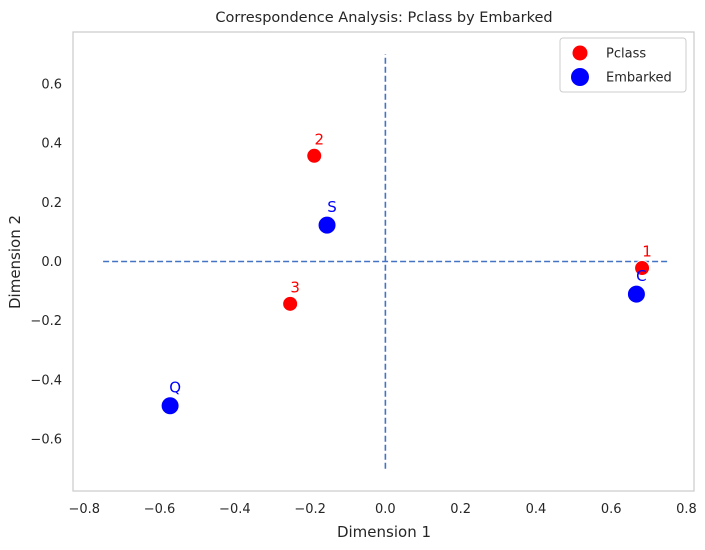 The width and height of the screenshot is (705, 550). I want to click on x-tick-label: 0.2, so click(460, 509).